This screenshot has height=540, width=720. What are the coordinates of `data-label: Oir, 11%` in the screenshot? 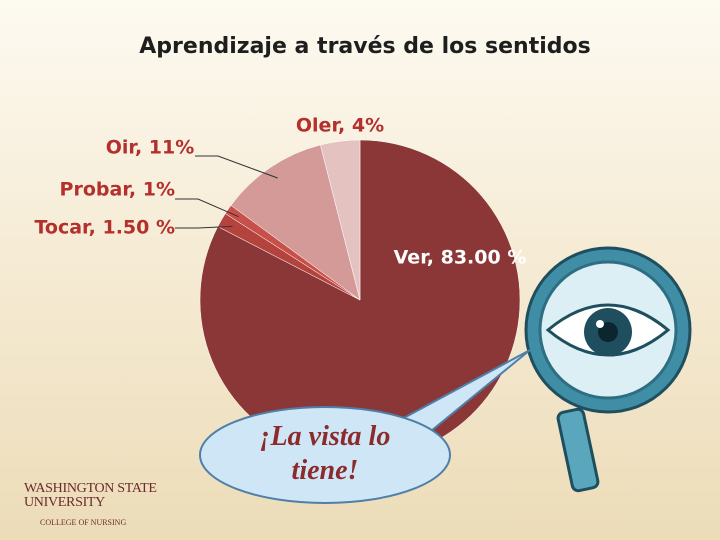 It's located at (150, 148).